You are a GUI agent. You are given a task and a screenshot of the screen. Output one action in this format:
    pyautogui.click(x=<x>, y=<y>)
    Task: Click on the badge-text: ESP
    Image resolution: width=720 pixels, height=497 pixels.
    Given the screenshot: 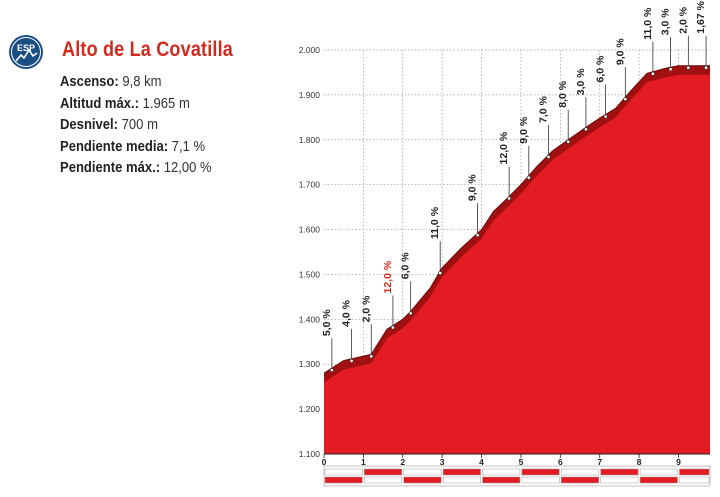 What is the action you would take?
    pyautogui.click(x=26, y=48)
    